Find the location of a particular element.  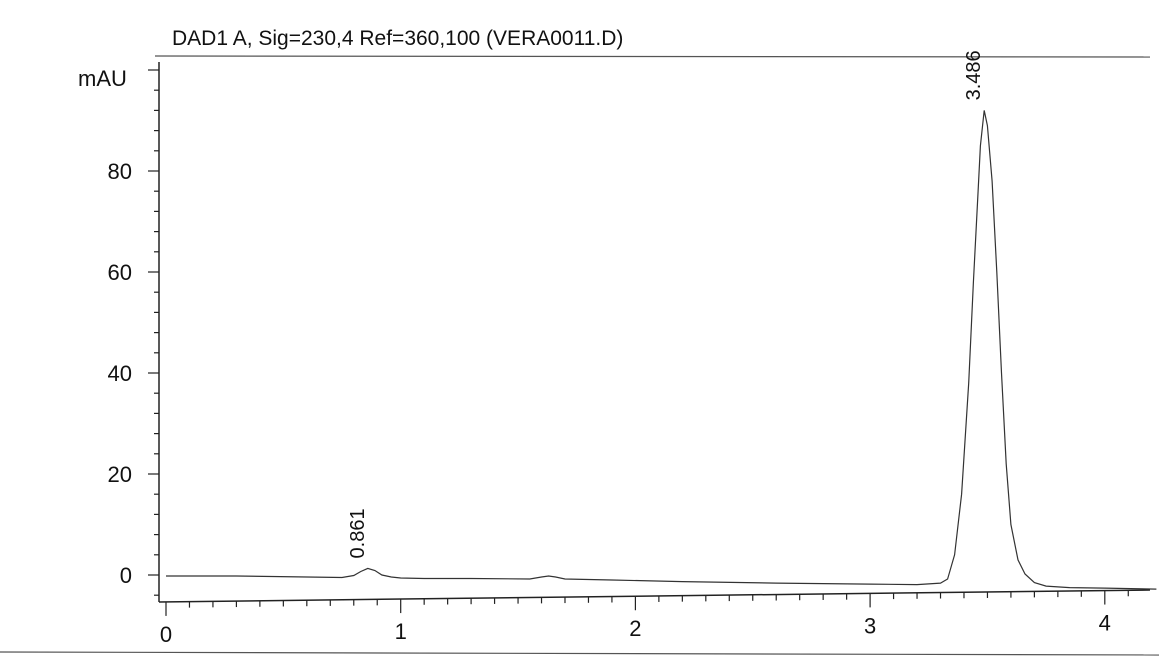

y-tick-label: 80 is located at coordinates (120, 171).